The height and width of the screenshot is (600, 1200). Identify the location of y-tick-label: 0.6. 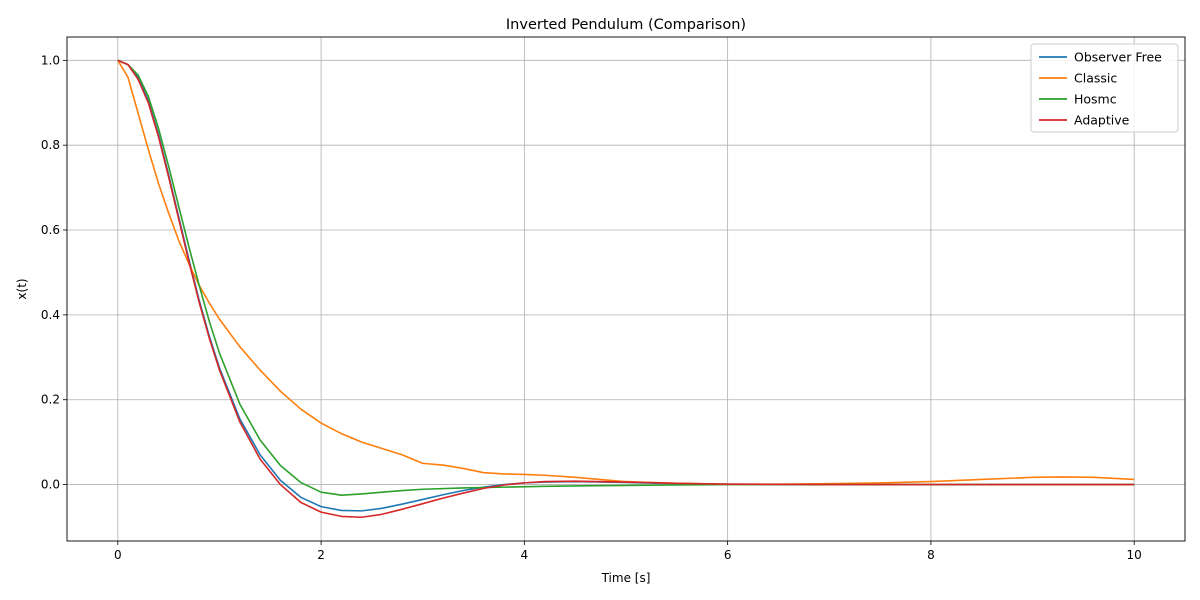
(50, 230).